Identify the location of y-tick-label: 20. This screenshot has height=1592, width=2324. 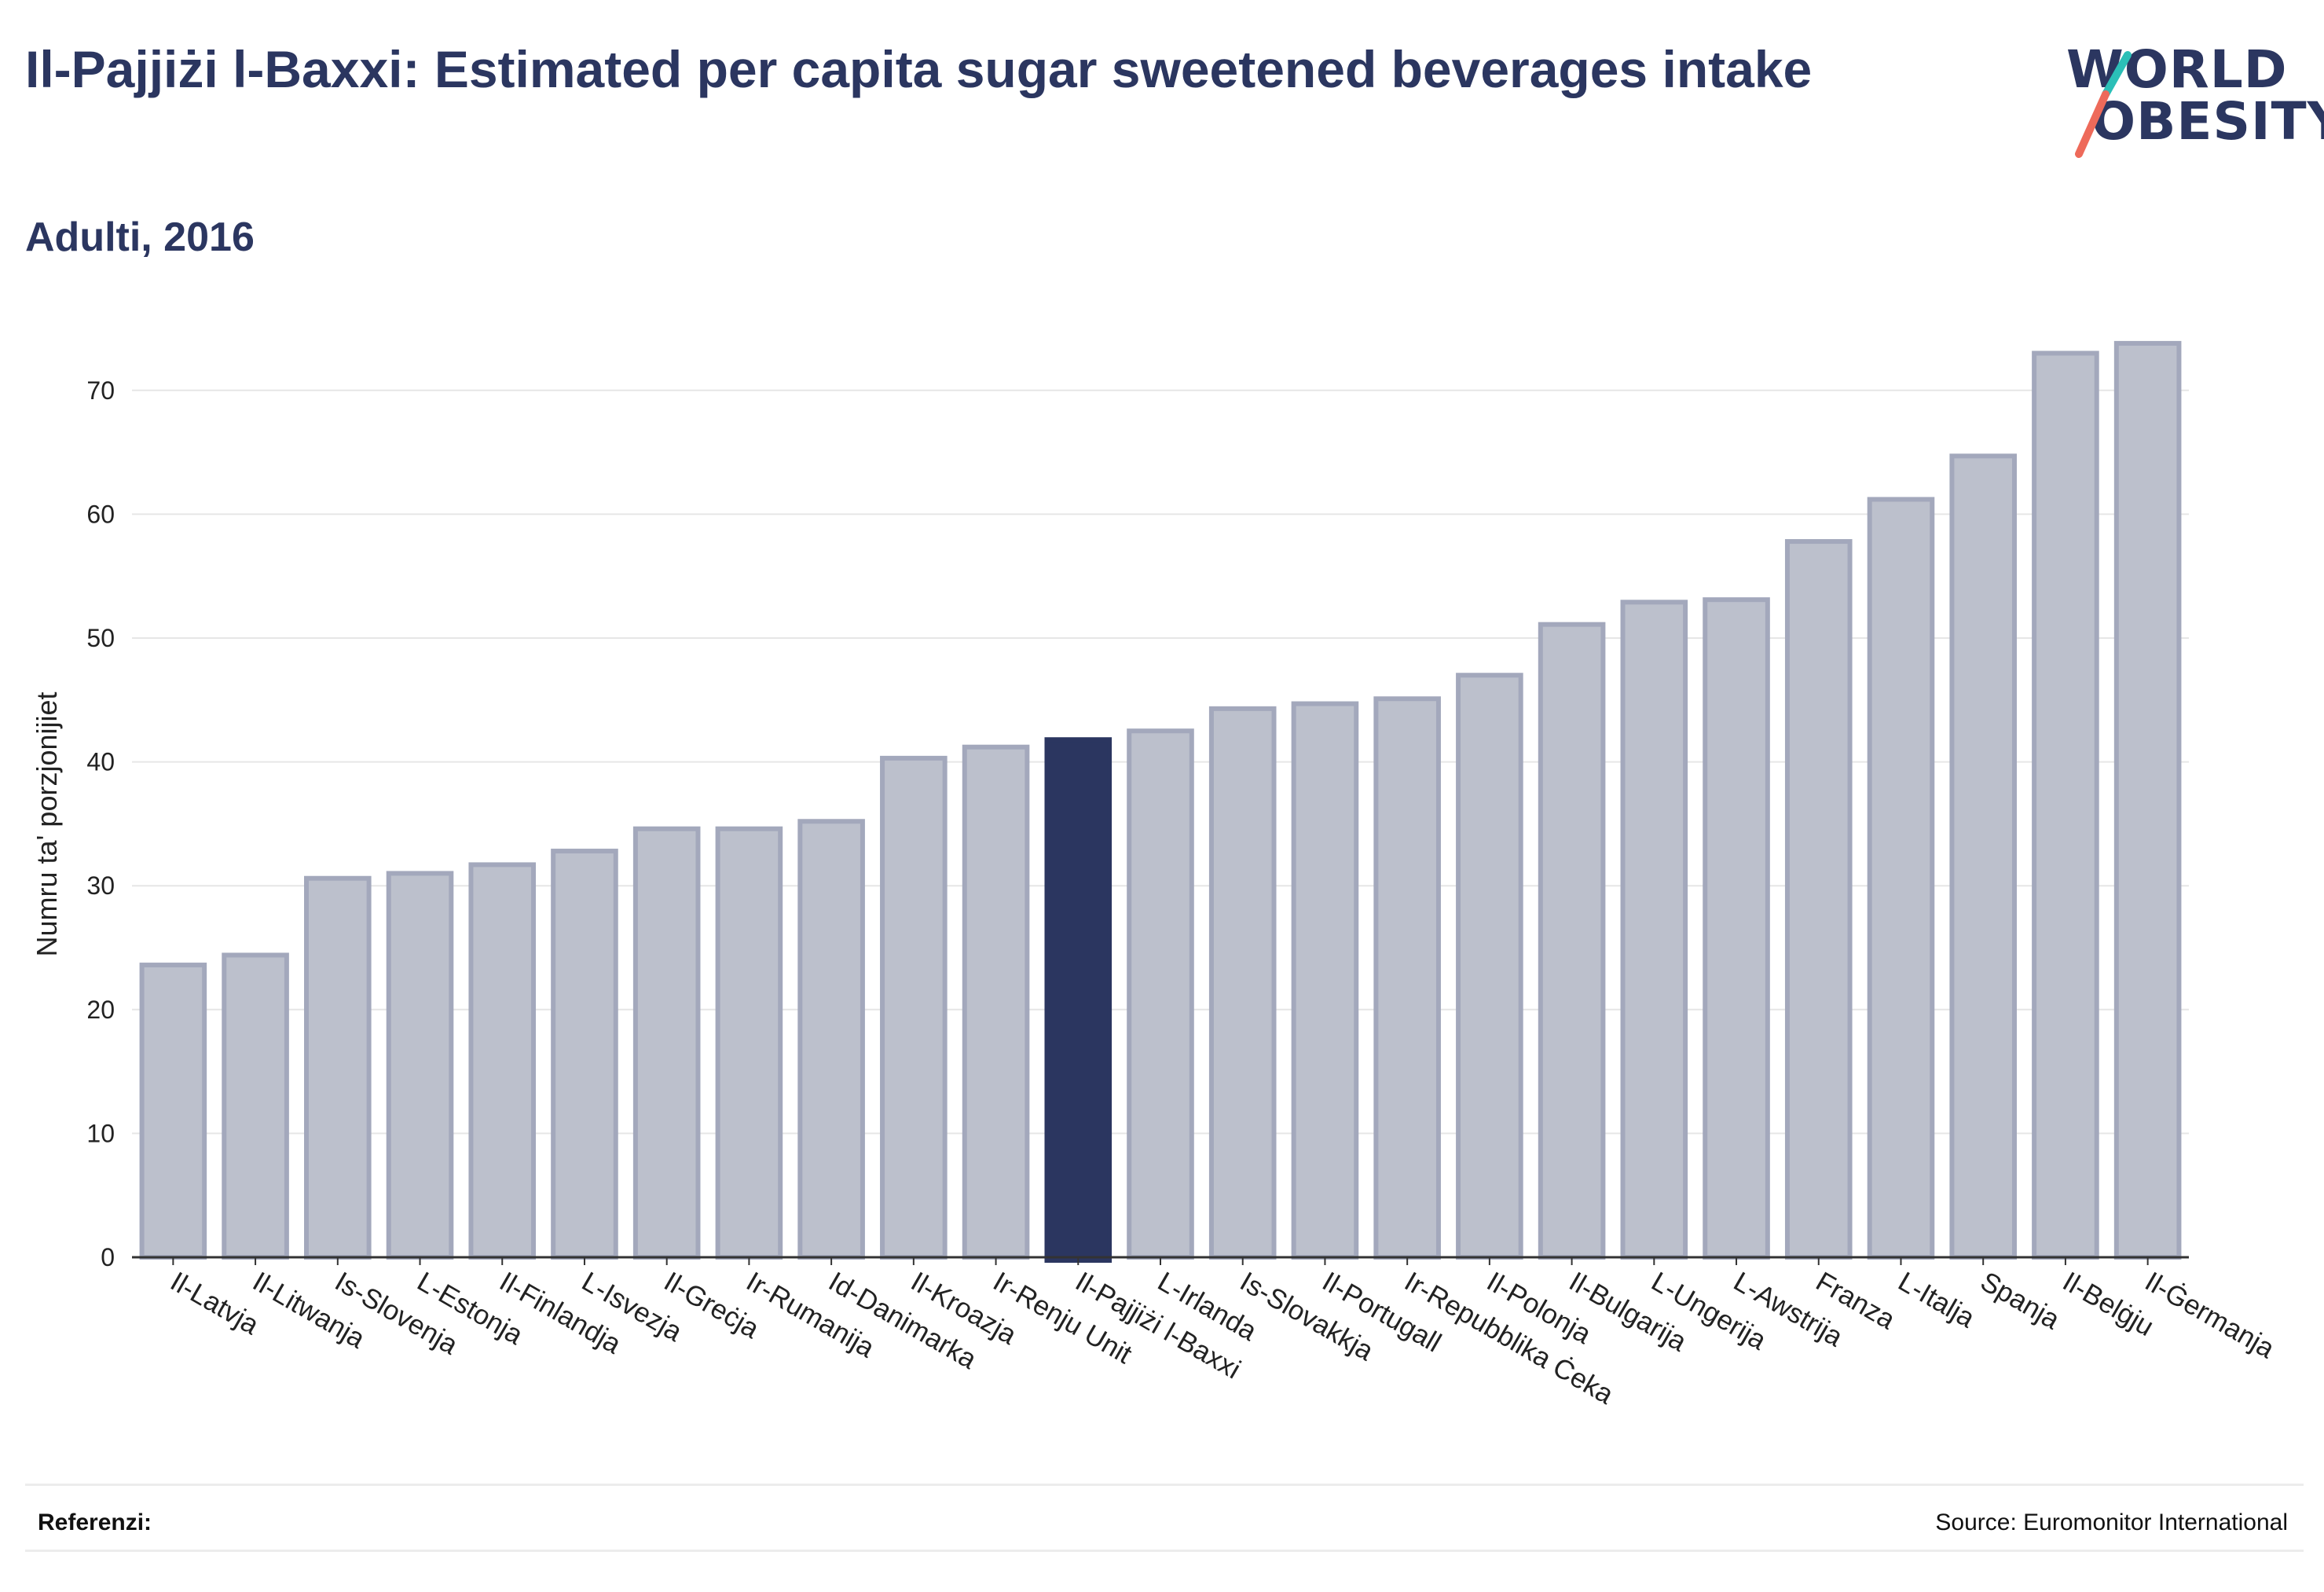
(100, 1010).